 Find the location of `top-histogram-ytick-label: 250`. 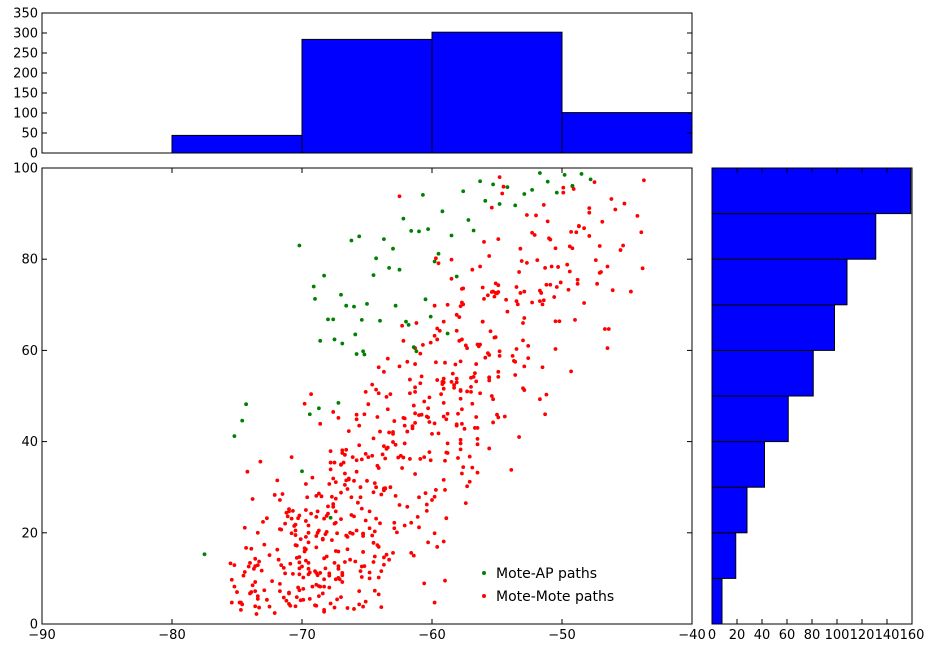

top-histogram-ytick-label: 250 is located at coordinates (25, 54).